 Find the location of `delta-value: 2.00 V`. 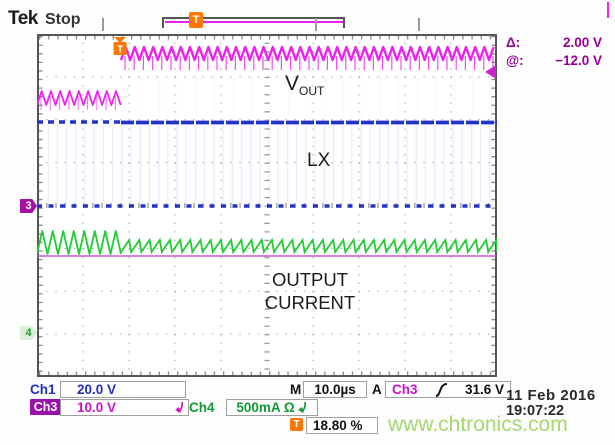

delta-value: 2.00 V is located at coordinates (582, 42).